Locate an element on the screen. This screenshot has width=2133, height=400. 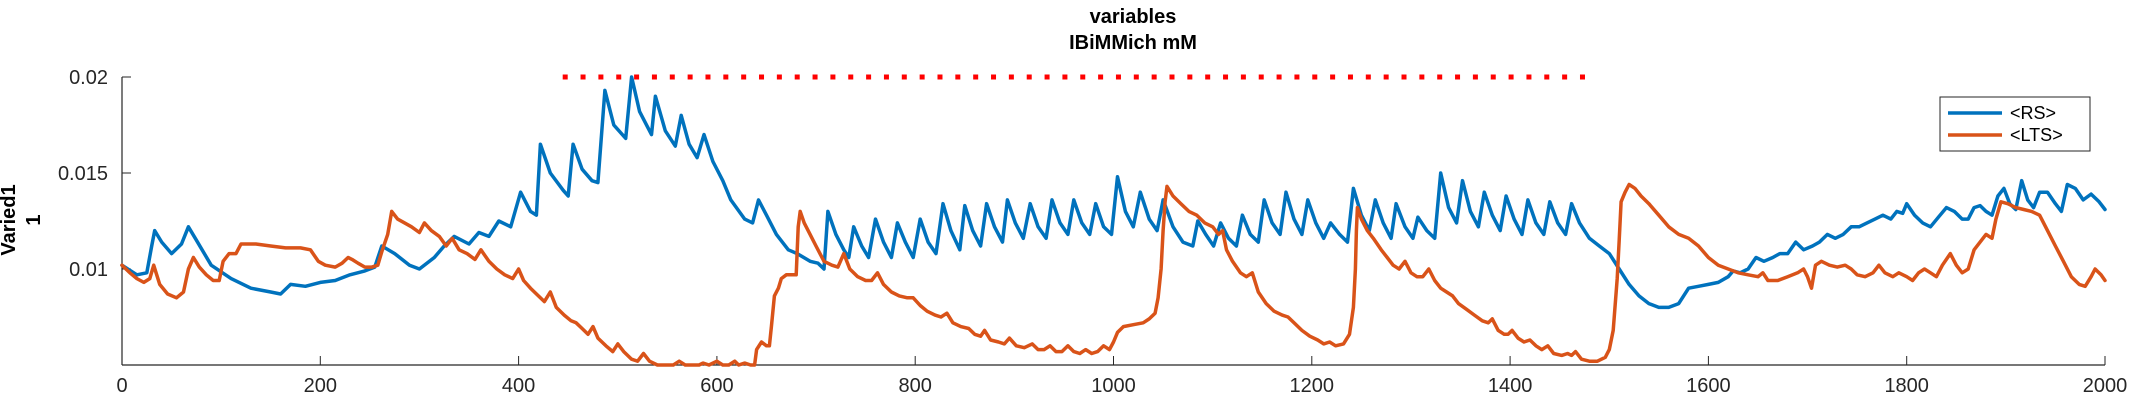
legend-box is located at coordinates (2015, 124).